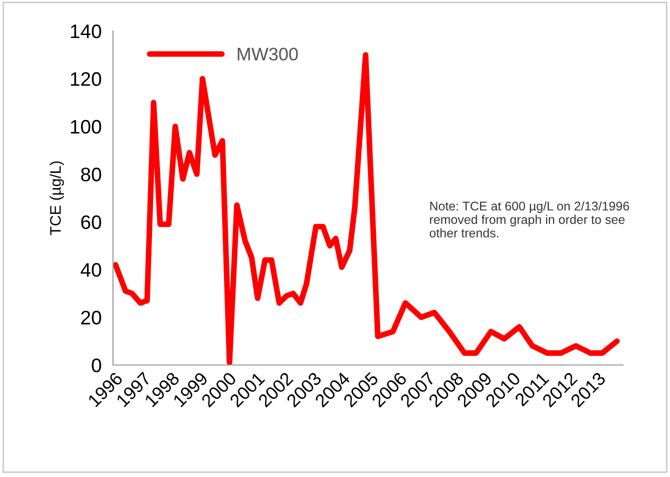 This screenshot has height=477, width=670. Describe the element at coordinates (91, 317) in the screenshot. I see `y-tick-label: 20` at that location.